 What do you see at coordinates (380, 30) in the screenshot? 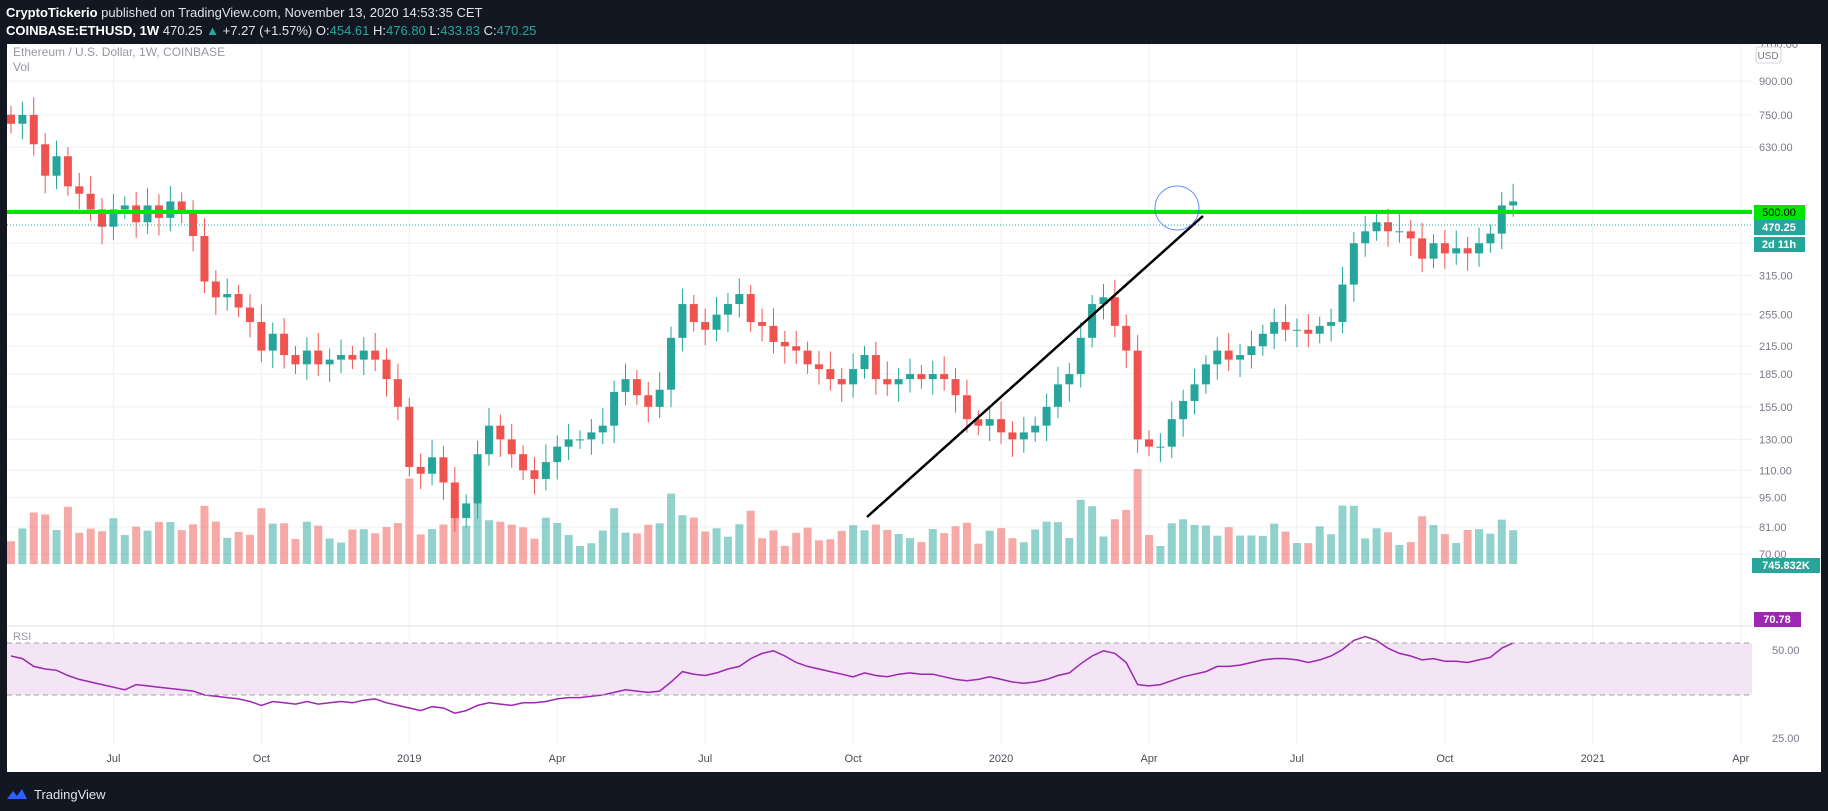
I see `high-label: H:` at bounding box center [380, 30].